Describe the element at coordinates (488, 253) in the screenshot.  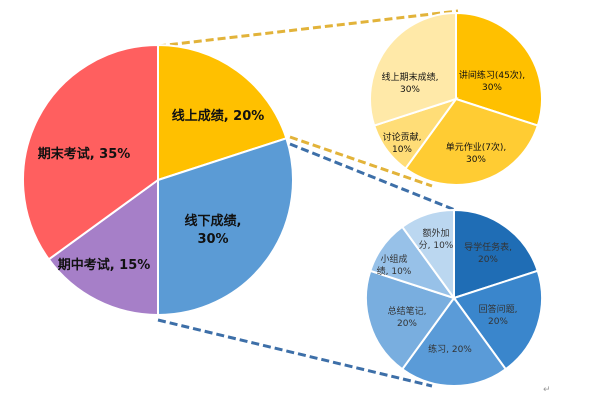
I see `offline-pie-label-0: 导学任务表, 20%` at that location.